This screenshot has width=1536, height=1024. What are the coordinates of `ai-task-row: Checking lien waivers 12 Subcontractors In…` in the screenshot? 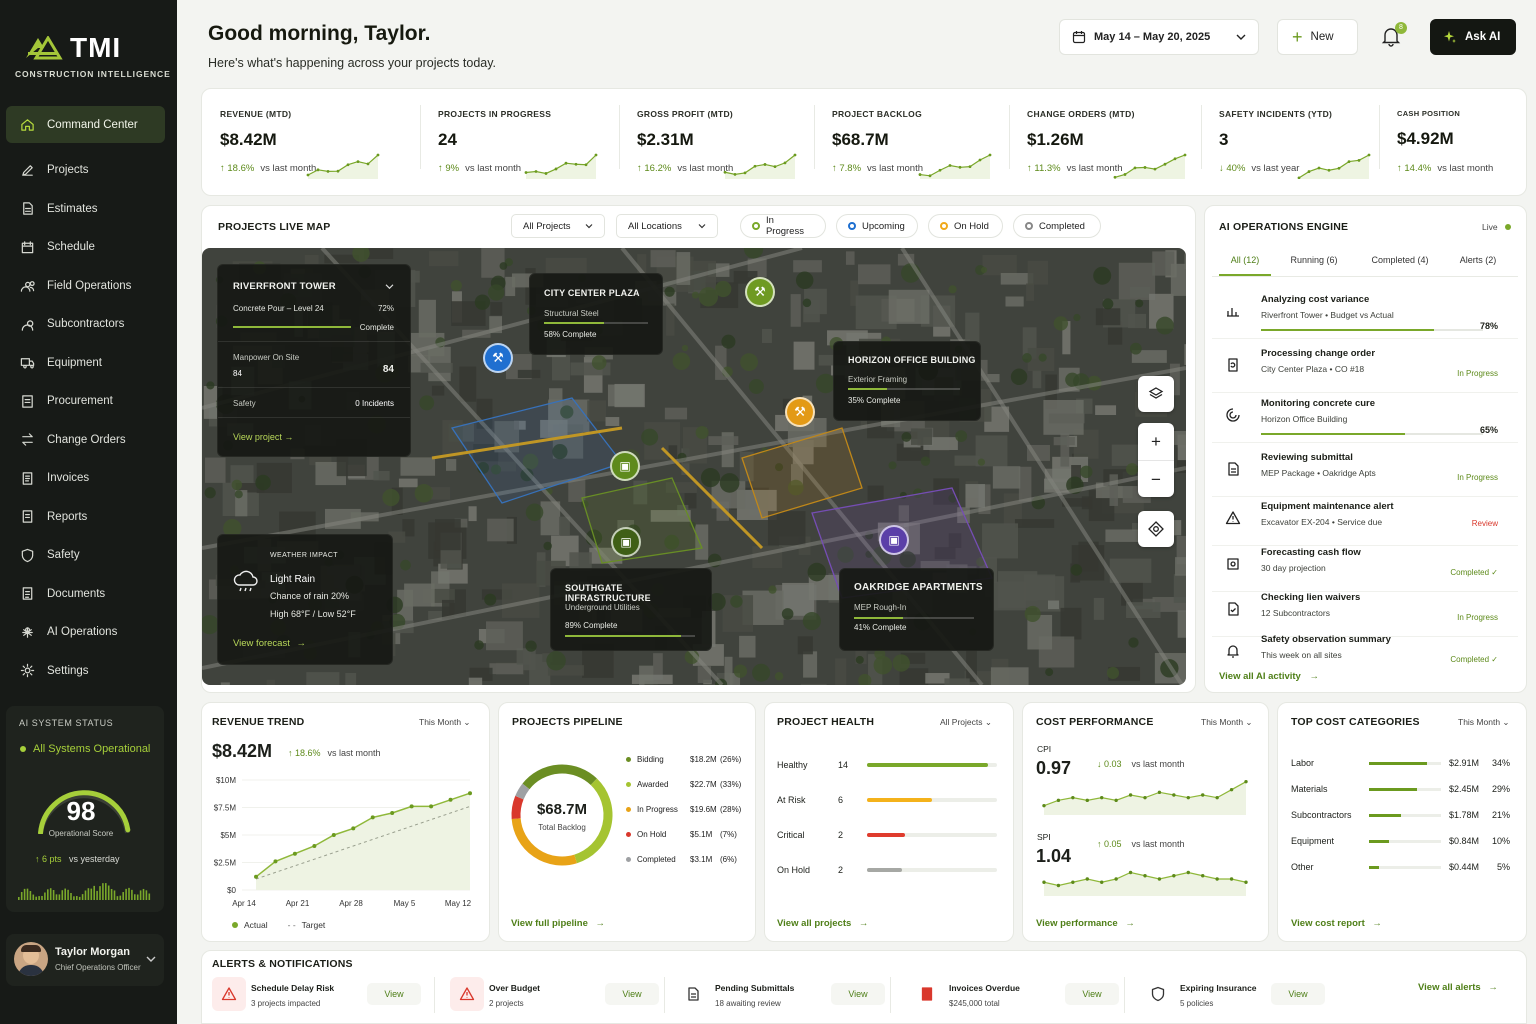 It's located at (1365, 616).